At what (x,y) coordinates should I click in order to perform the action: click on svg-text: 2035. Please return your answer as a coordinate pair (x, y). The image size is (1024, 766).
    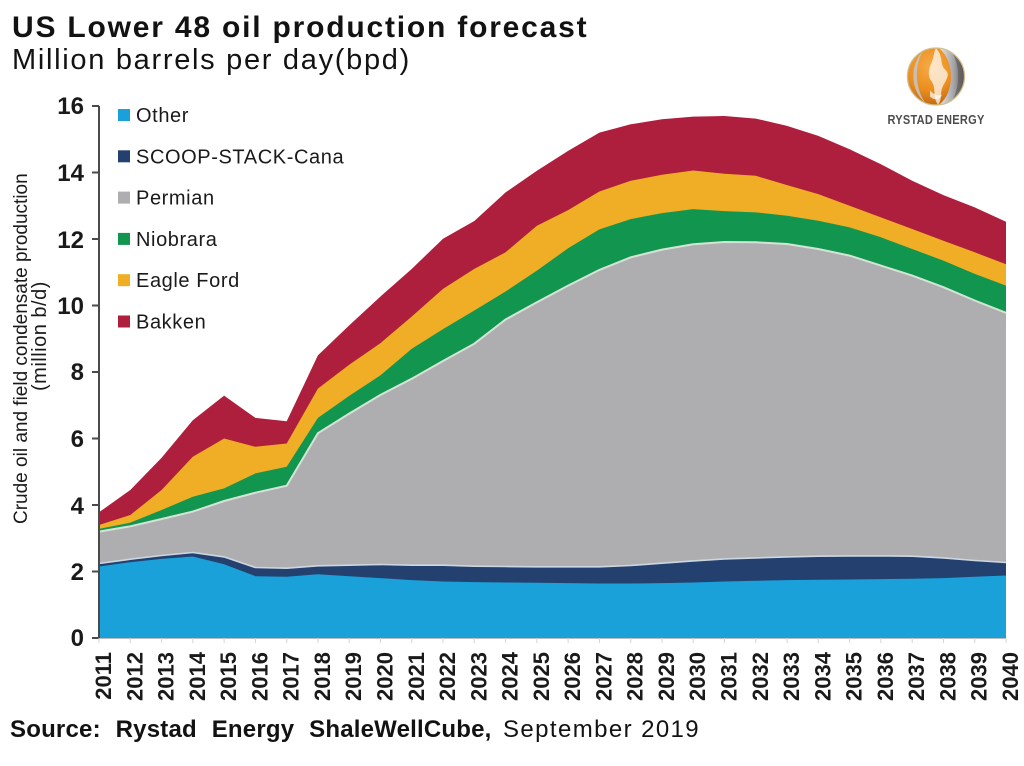
    Looking at the image, I should click on (854, 676).